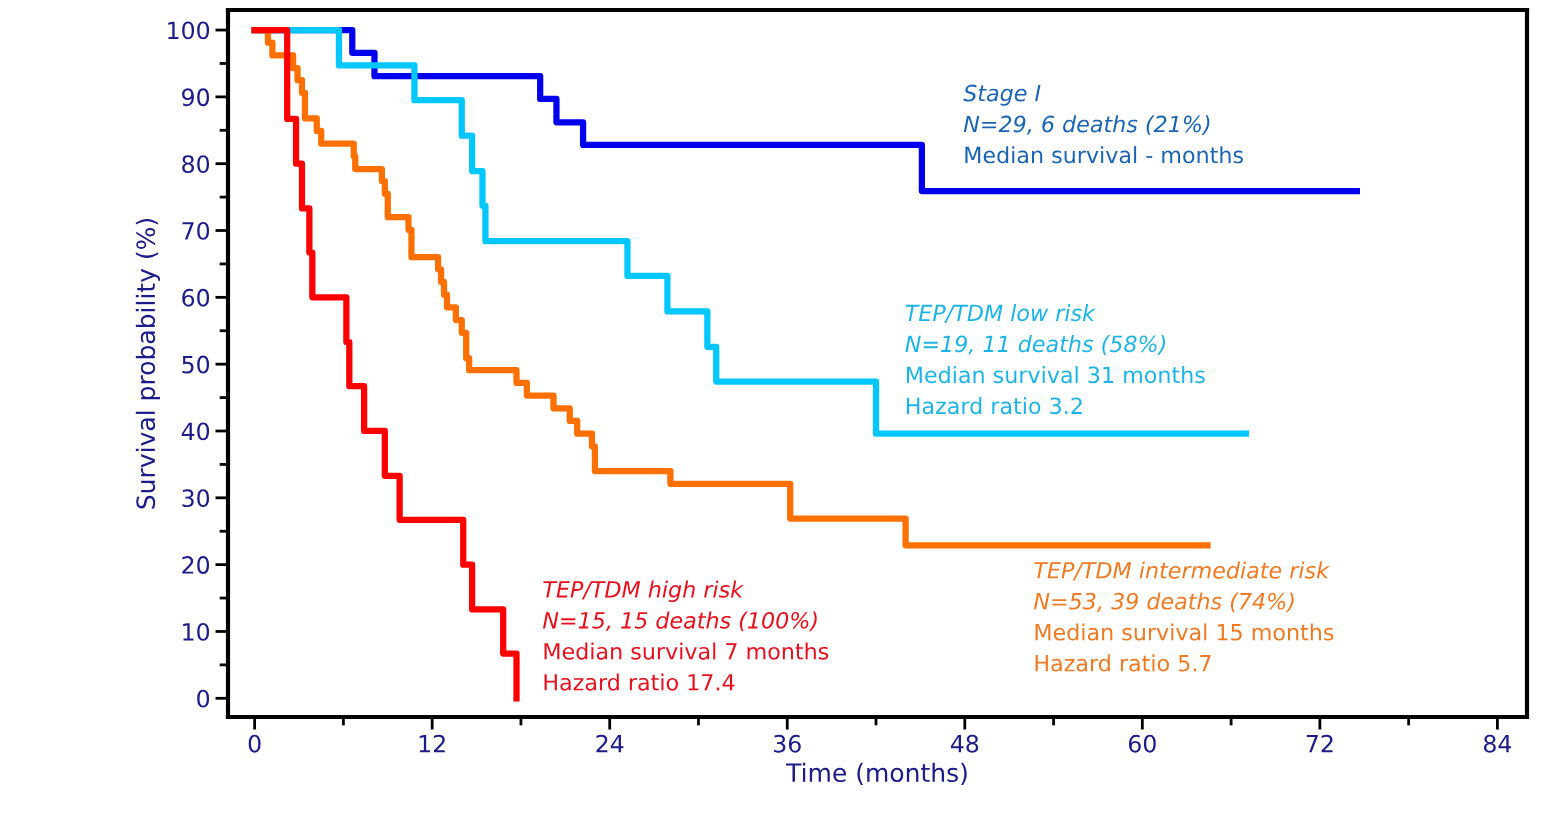 The image size is (1547, 825). What do you see at coordinates (1103, 139) in the screenshot?
I see `annotation: N=29, 6 deaths (21%) Median survival - months` at bounding box center [1103, 139].